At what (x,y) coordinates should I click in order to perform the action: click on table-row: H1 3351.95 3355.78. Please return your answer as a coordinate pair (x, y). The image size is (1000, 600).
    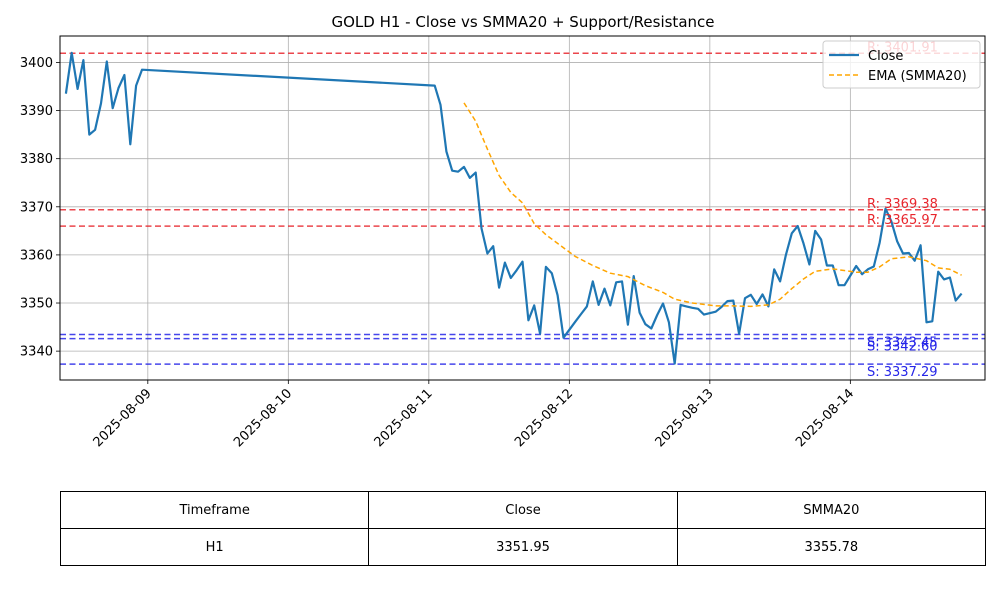
    Looking at the image, I should click on (523, 547).